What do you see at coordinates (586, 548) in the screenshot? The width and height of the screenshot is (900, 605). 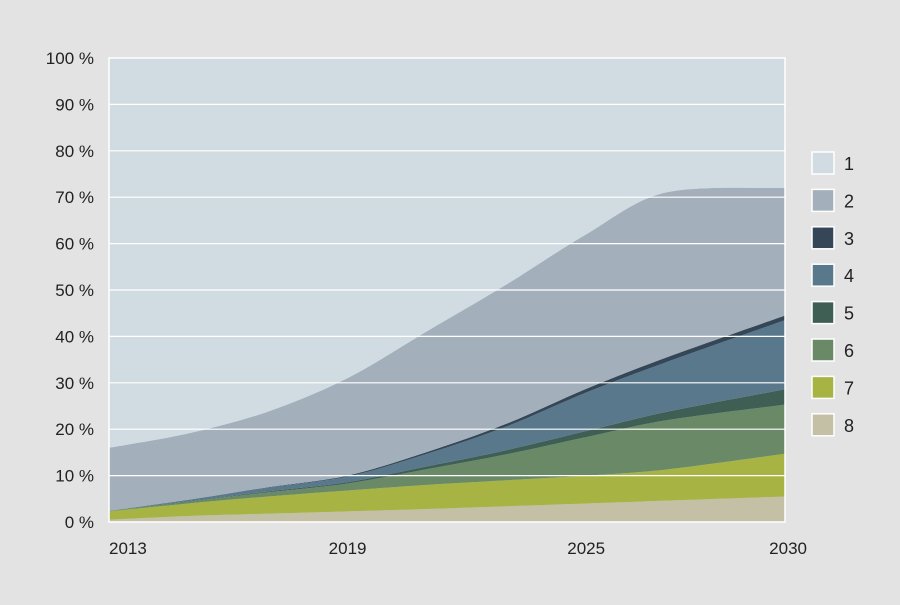 I see `x-tick-label: 2025` at bounding box center [586, 548].